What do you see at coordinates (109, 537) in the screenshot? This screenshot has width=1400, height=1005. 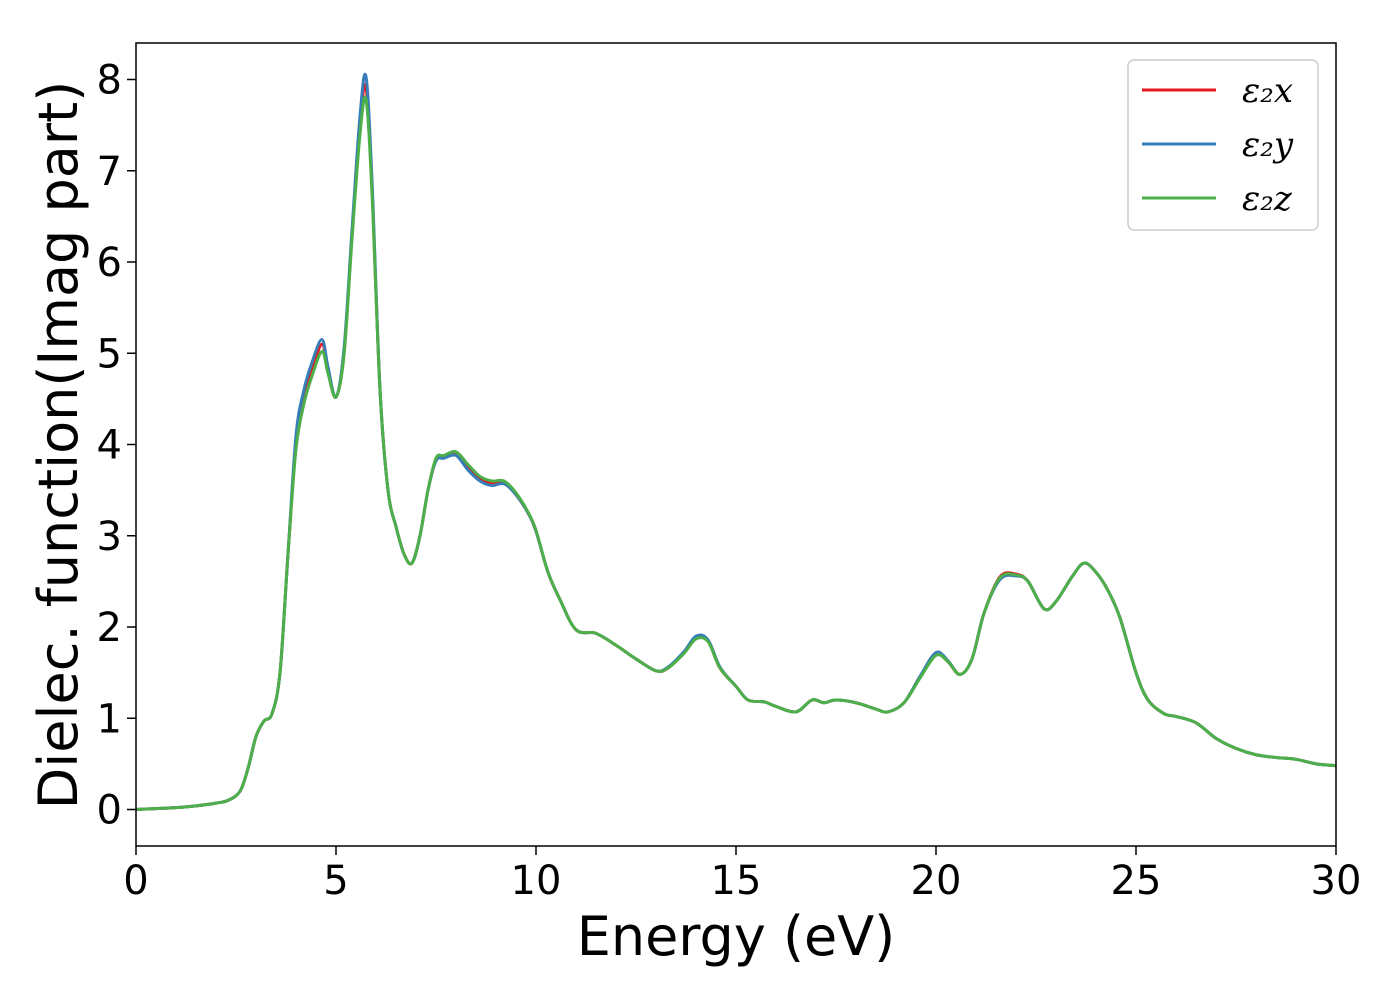 I see `y-tick-label: 3` at bounding box center [109, 537].